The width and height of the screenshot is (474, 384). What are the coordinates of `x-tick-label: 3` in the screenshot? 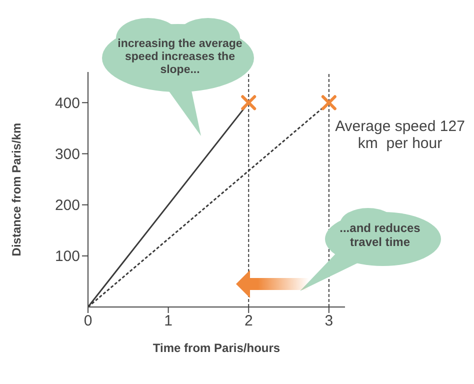 It's located at (329, 321).